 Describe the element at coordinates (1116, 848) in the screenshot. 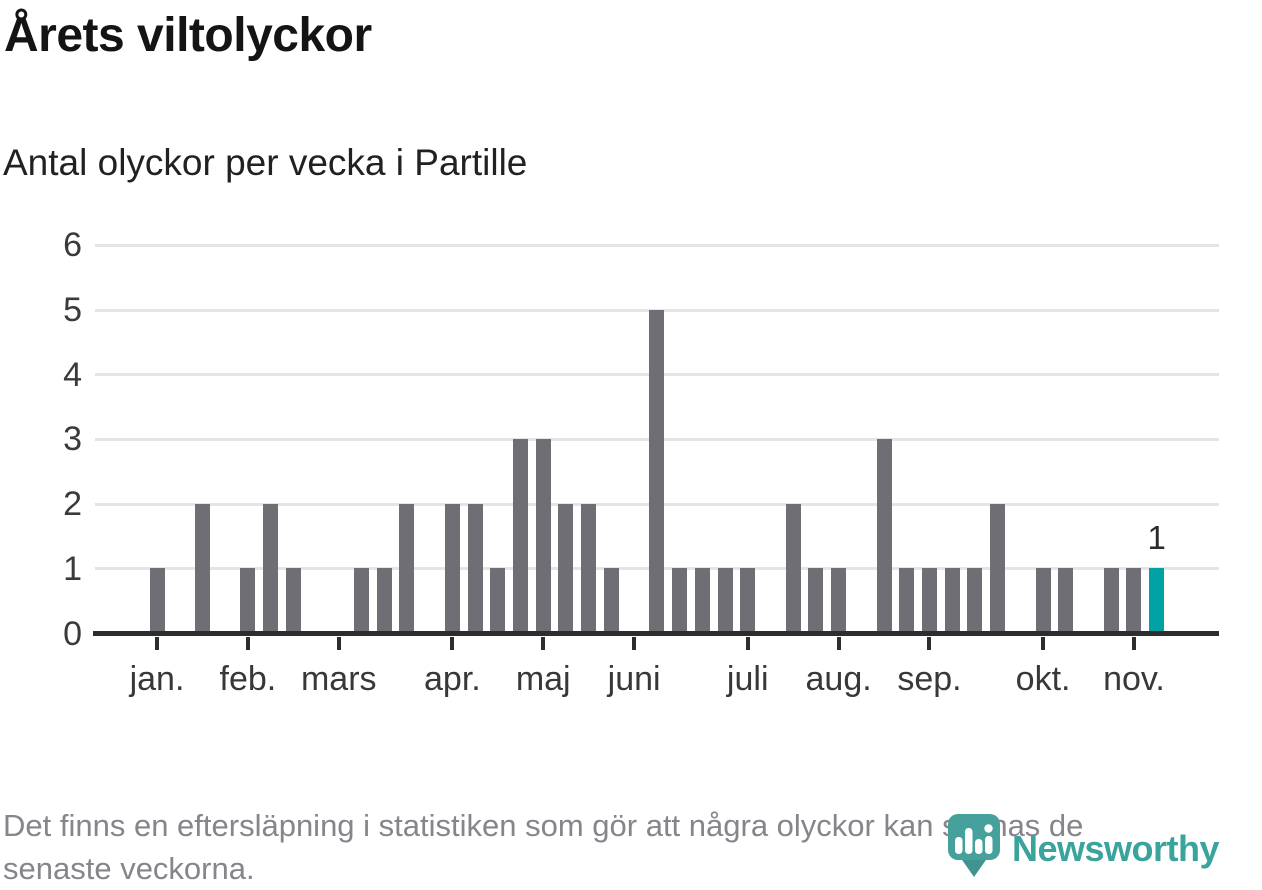

I see `newsworthy-wordmark: Newsworthy` at that location.